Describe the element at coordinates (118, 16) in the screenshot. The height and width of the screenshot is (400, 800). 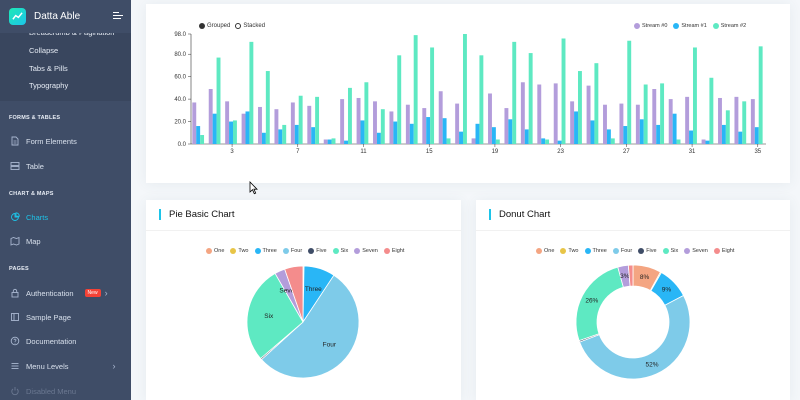
I see `menu-toggle-icon` at that location.